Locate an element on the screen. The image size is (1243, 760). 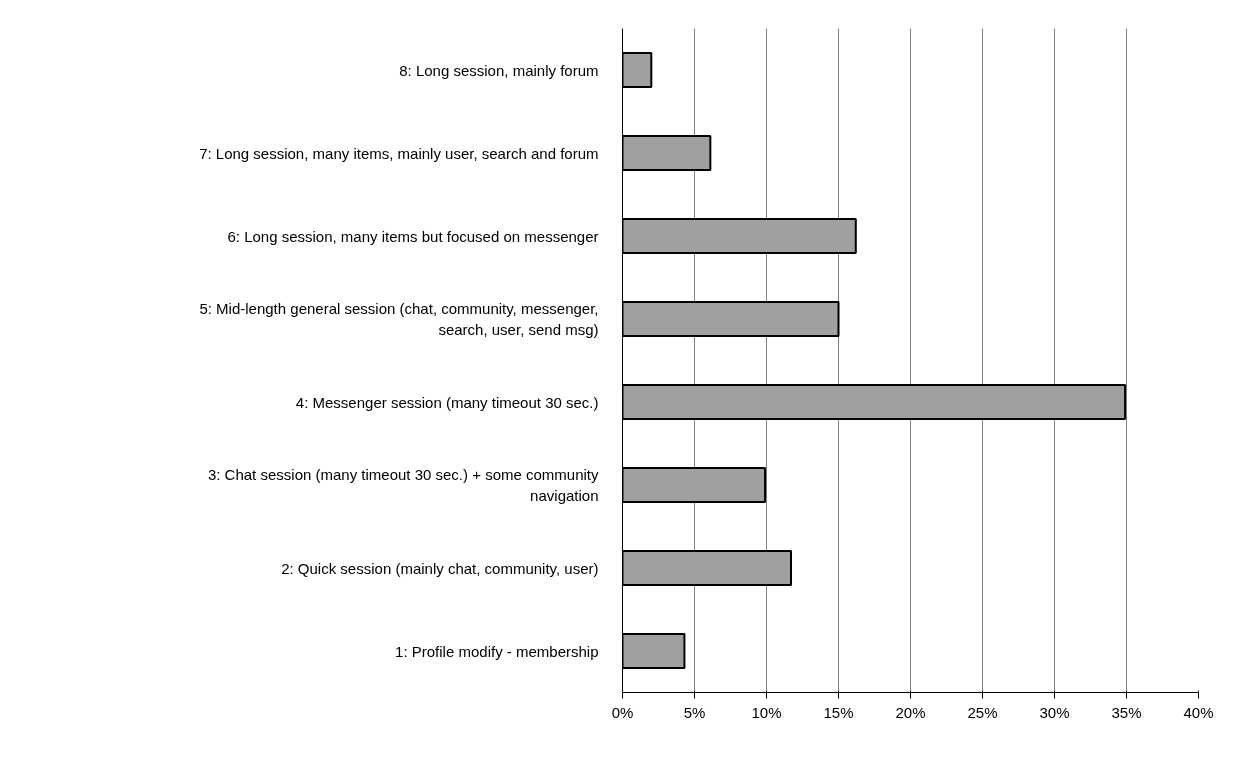
y-tick-label: 5: Mid-length general session (chat, community, messenger, search, user, send msg) is located at coordinates (399, 319).